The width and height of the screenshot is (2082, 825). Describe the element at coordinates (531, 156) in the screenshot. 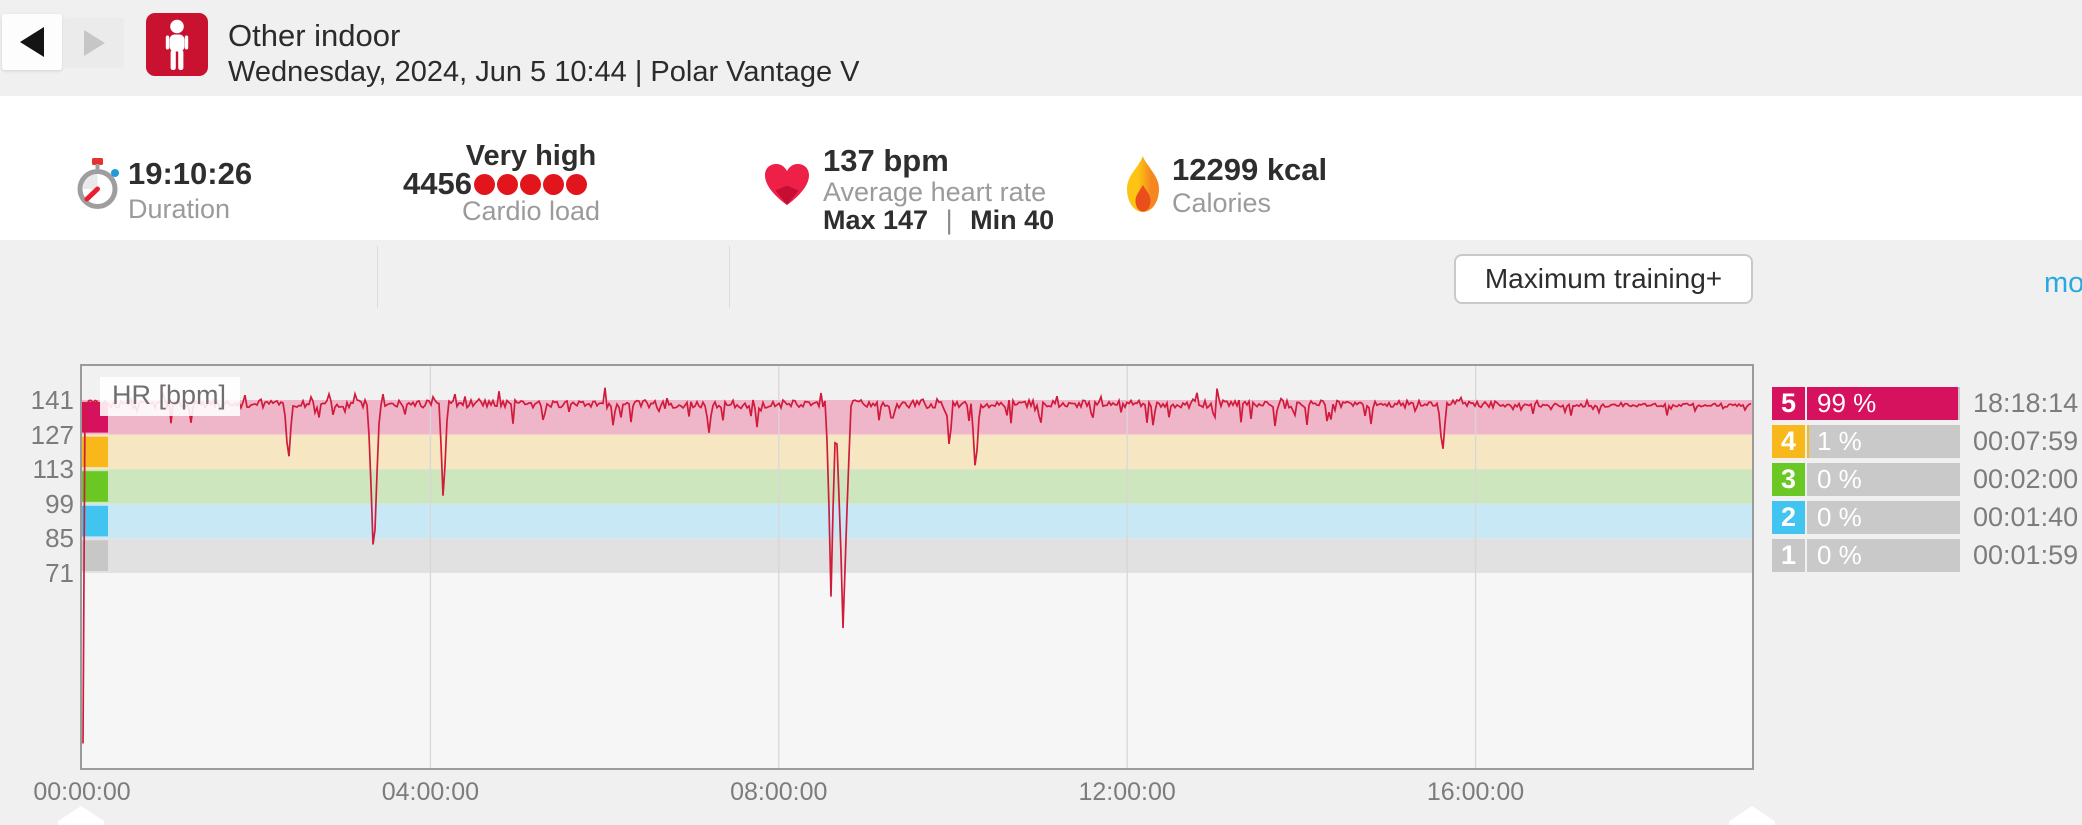

I see `cardio-load-rating: Very high` at that location.